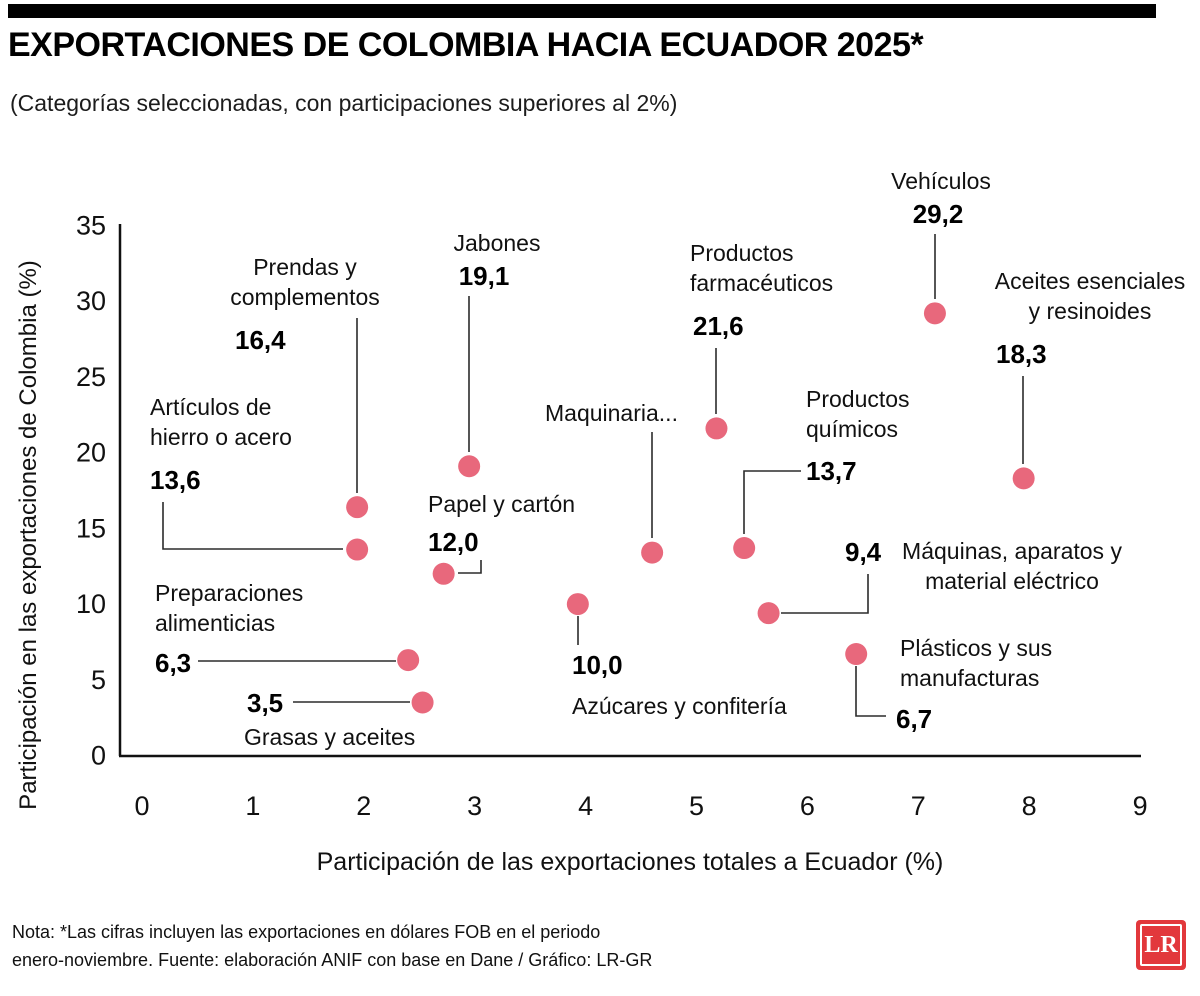 The image size is (1200, 996). I want to click on y-tick-label: 5, so click(98, 680).